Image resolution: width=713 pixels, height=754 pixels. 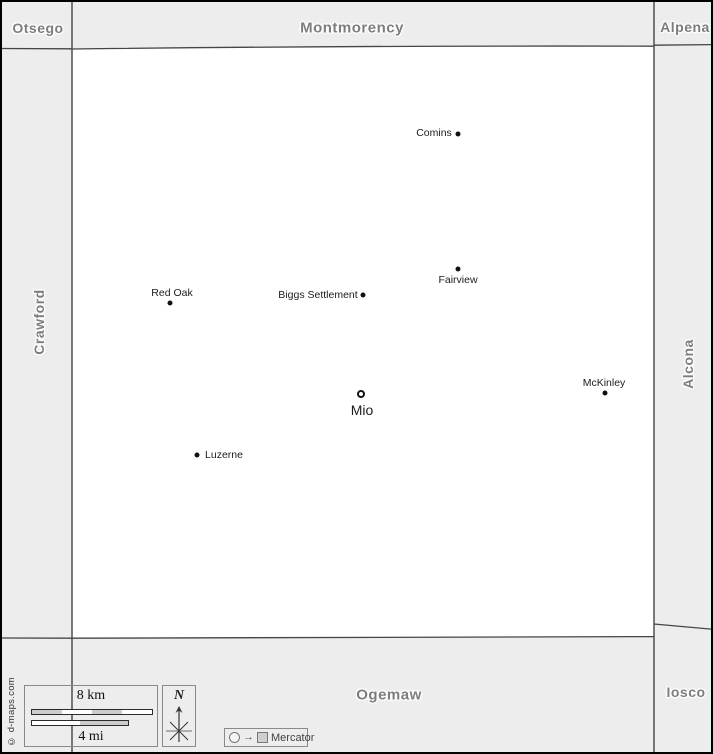 What do you see at coordinates (362, 410) in the screenshot?
I see `town-label-mio: Mio` at bounding box center [362, 410].